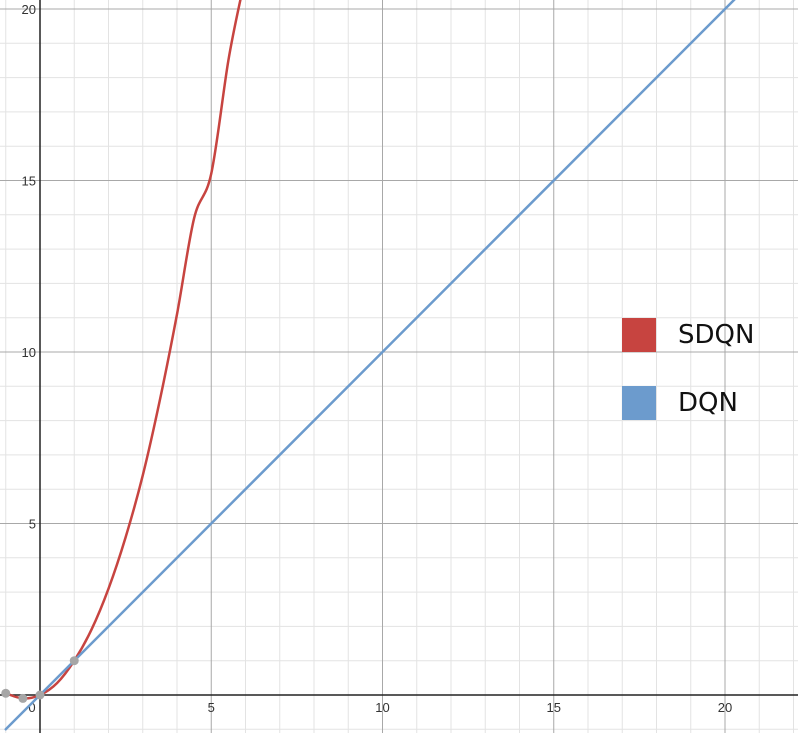 This screenshot has width=798, height=733. Describe the element at coordinates (639, 335) in the screenshot. I see `legend-swatch-sdqn` at that location.